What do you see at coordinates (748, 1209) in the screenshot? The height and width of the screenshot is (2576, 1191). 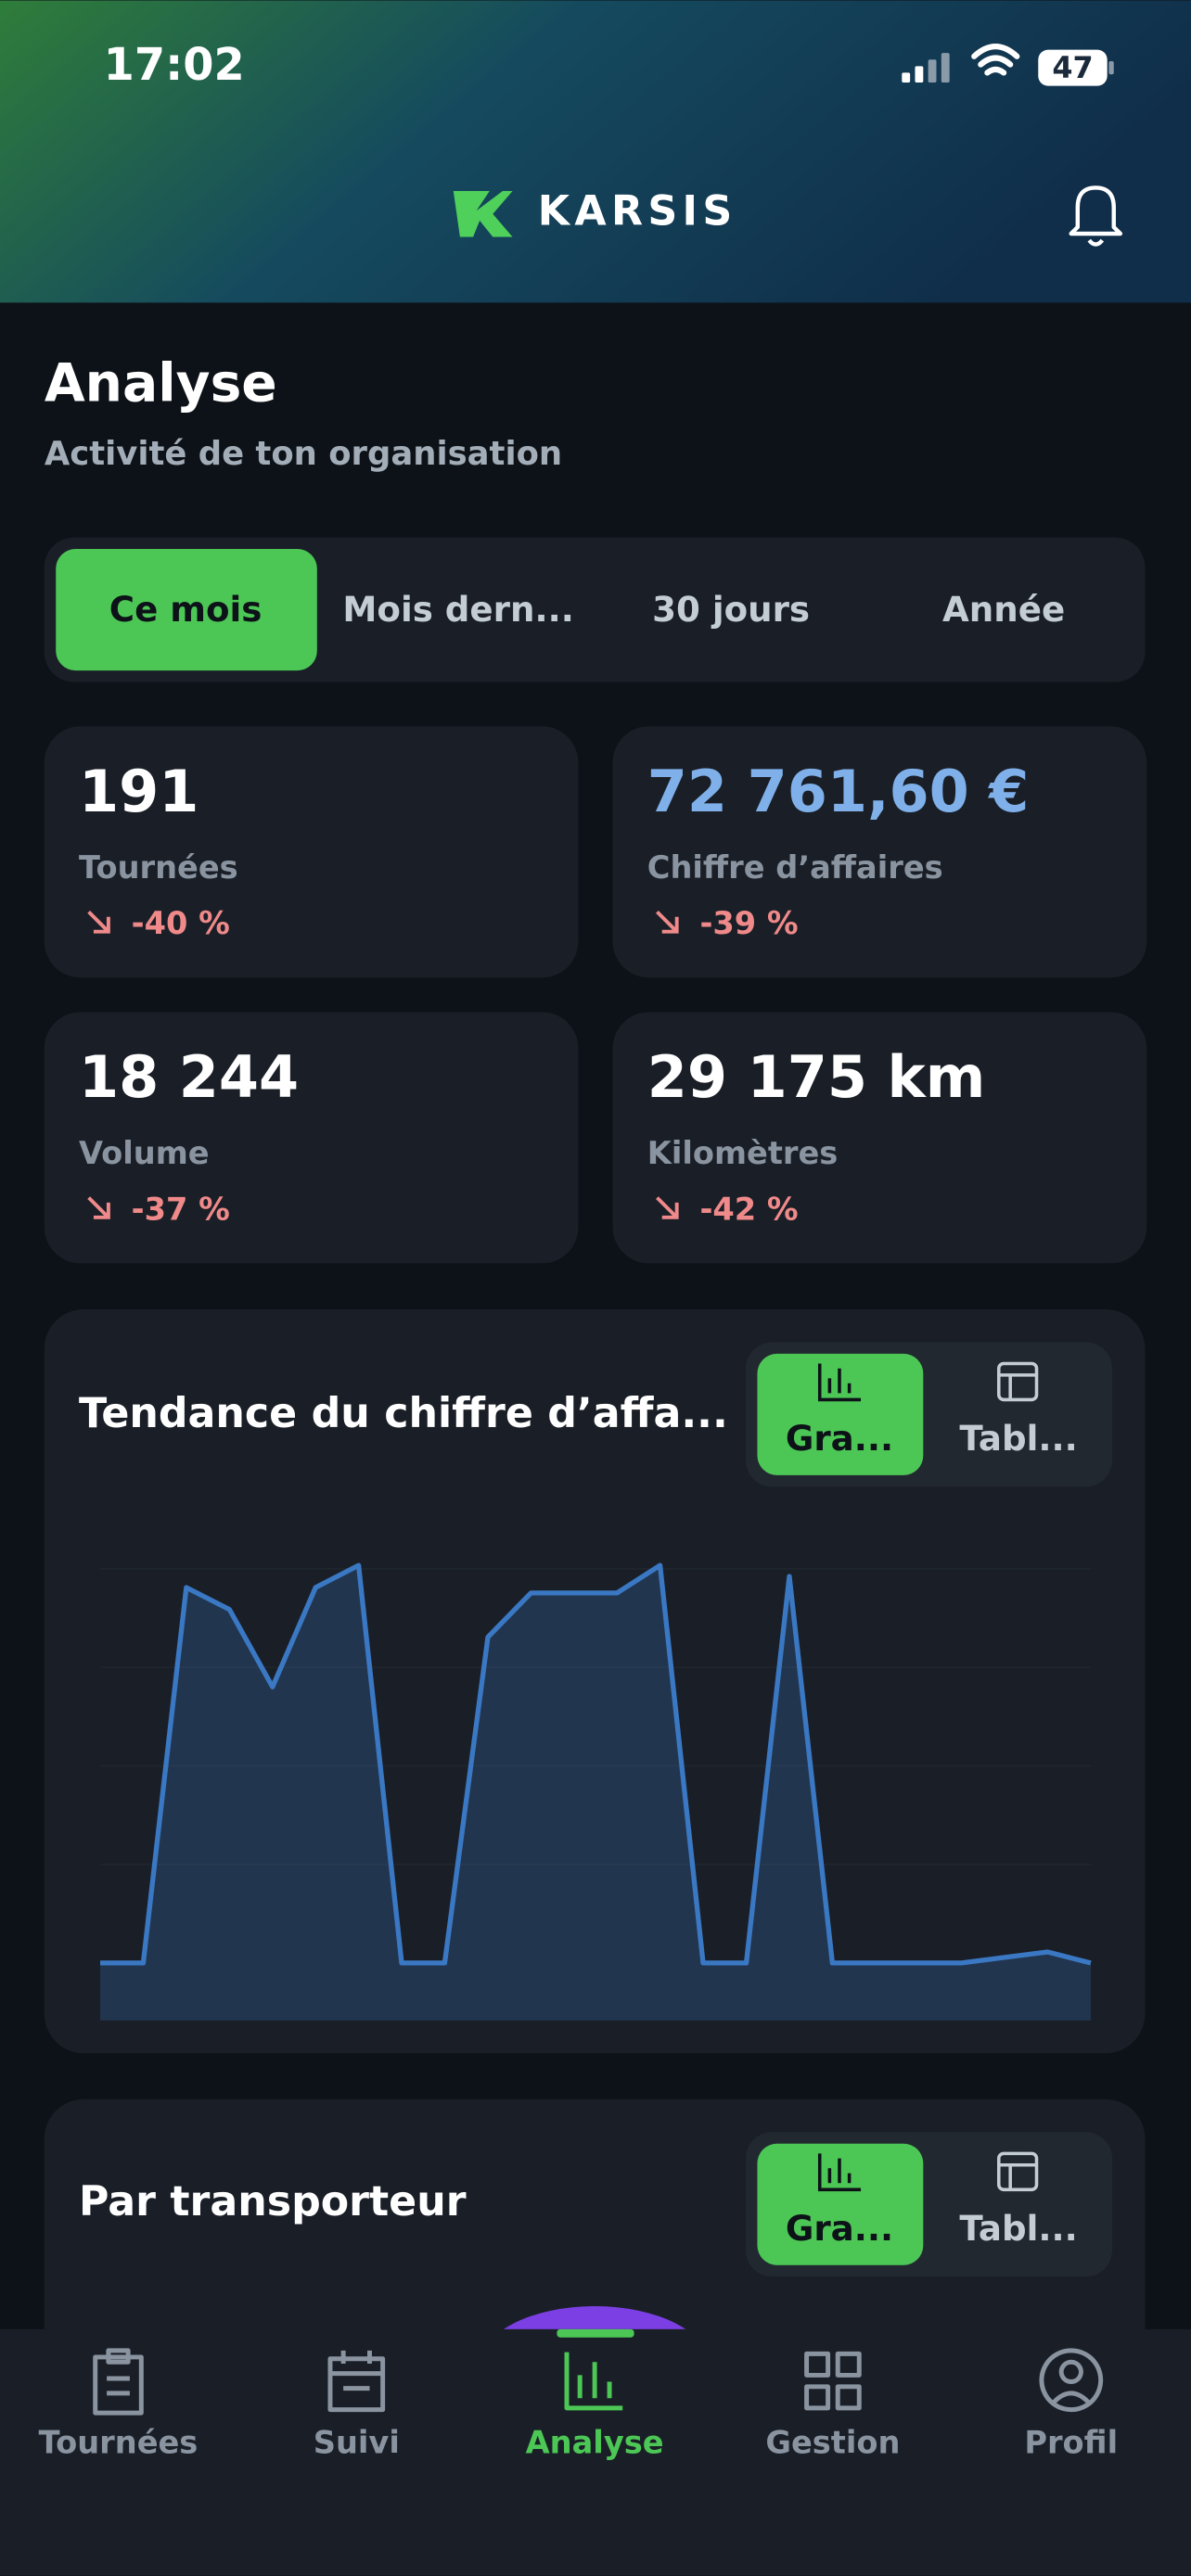 I see `kpi-change: -42 %` at bounding box center [748, 1209].